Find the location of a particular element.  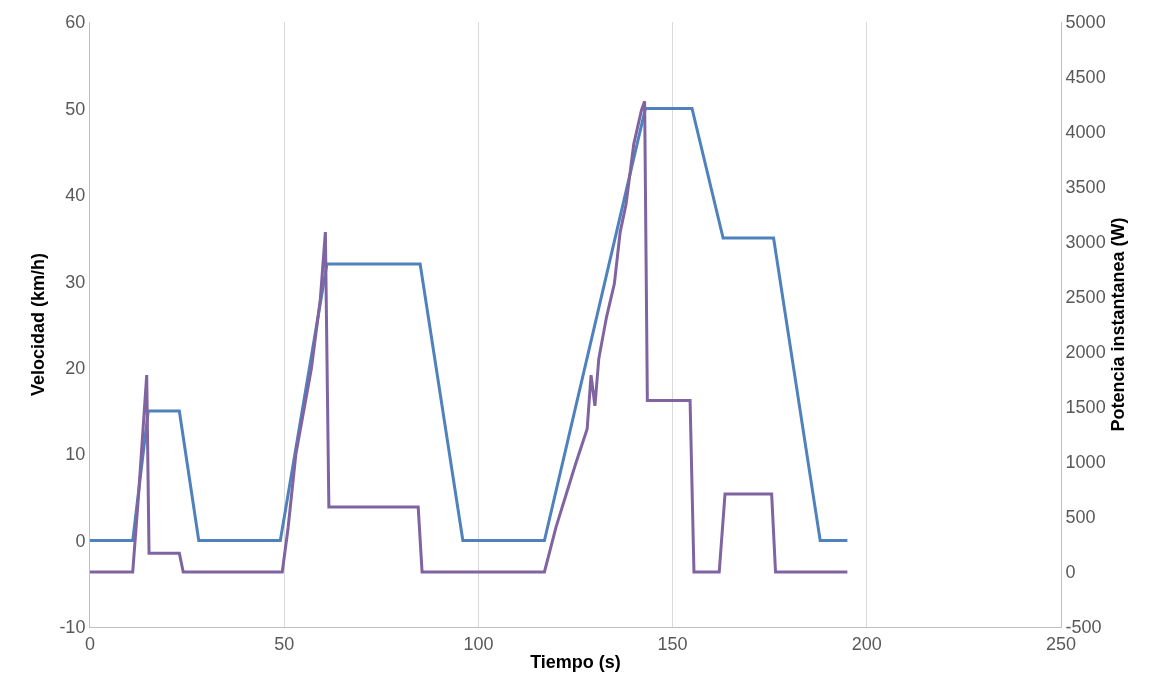

y2-tick-label: 4500 is located at coordinates (1085, 77).